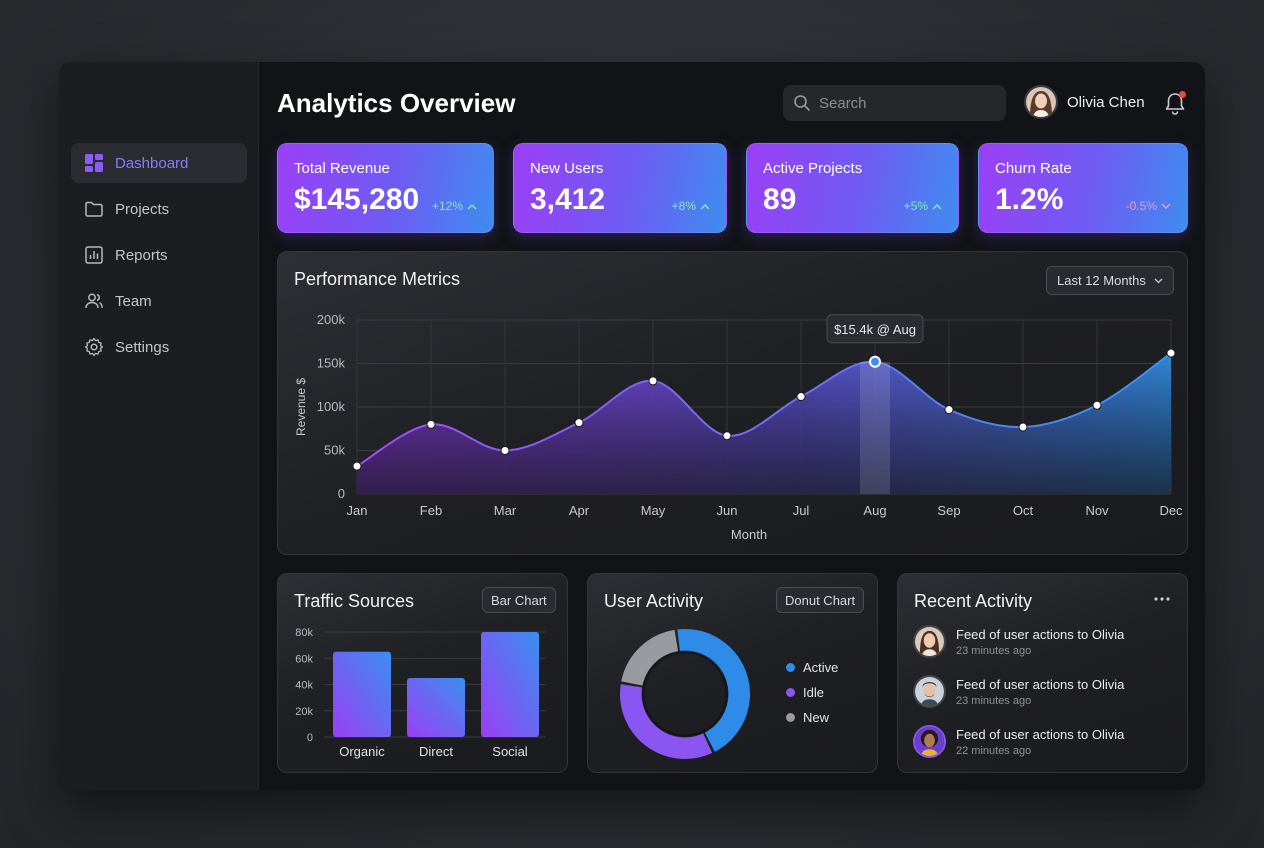 Image resolution: width=1264 pixels, height=848 pixels. Describe the element at coordinates (357, 510) in the screenshot. I see `x-tick-label: Jan` at that location.